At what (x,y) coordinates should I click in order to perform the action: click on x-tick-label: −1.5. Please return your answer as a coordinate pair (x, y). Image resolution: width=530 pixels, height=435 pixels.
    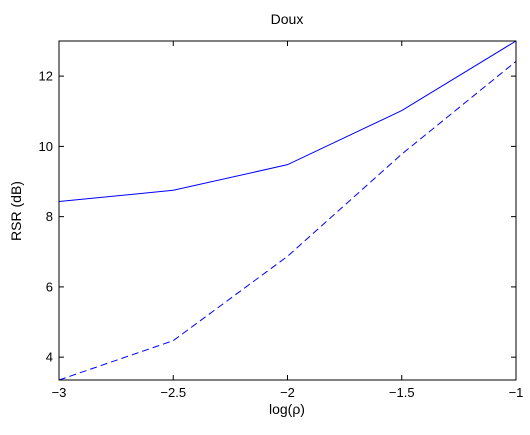
    Looking at the image, I should click on (402, 392).